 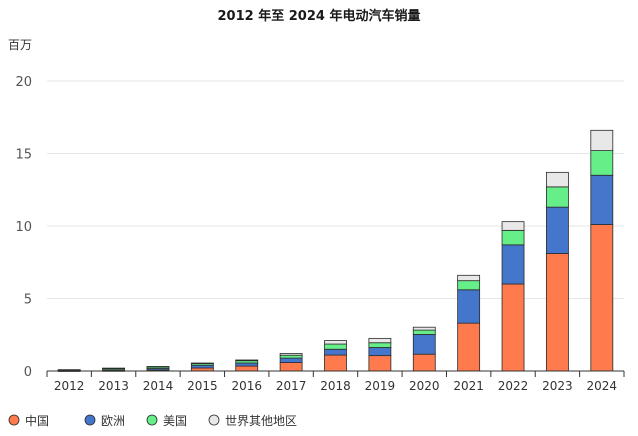 I want to click on chart-title: 2012 年至 2024 年电动汽车销量, so click(x=319, y=16).